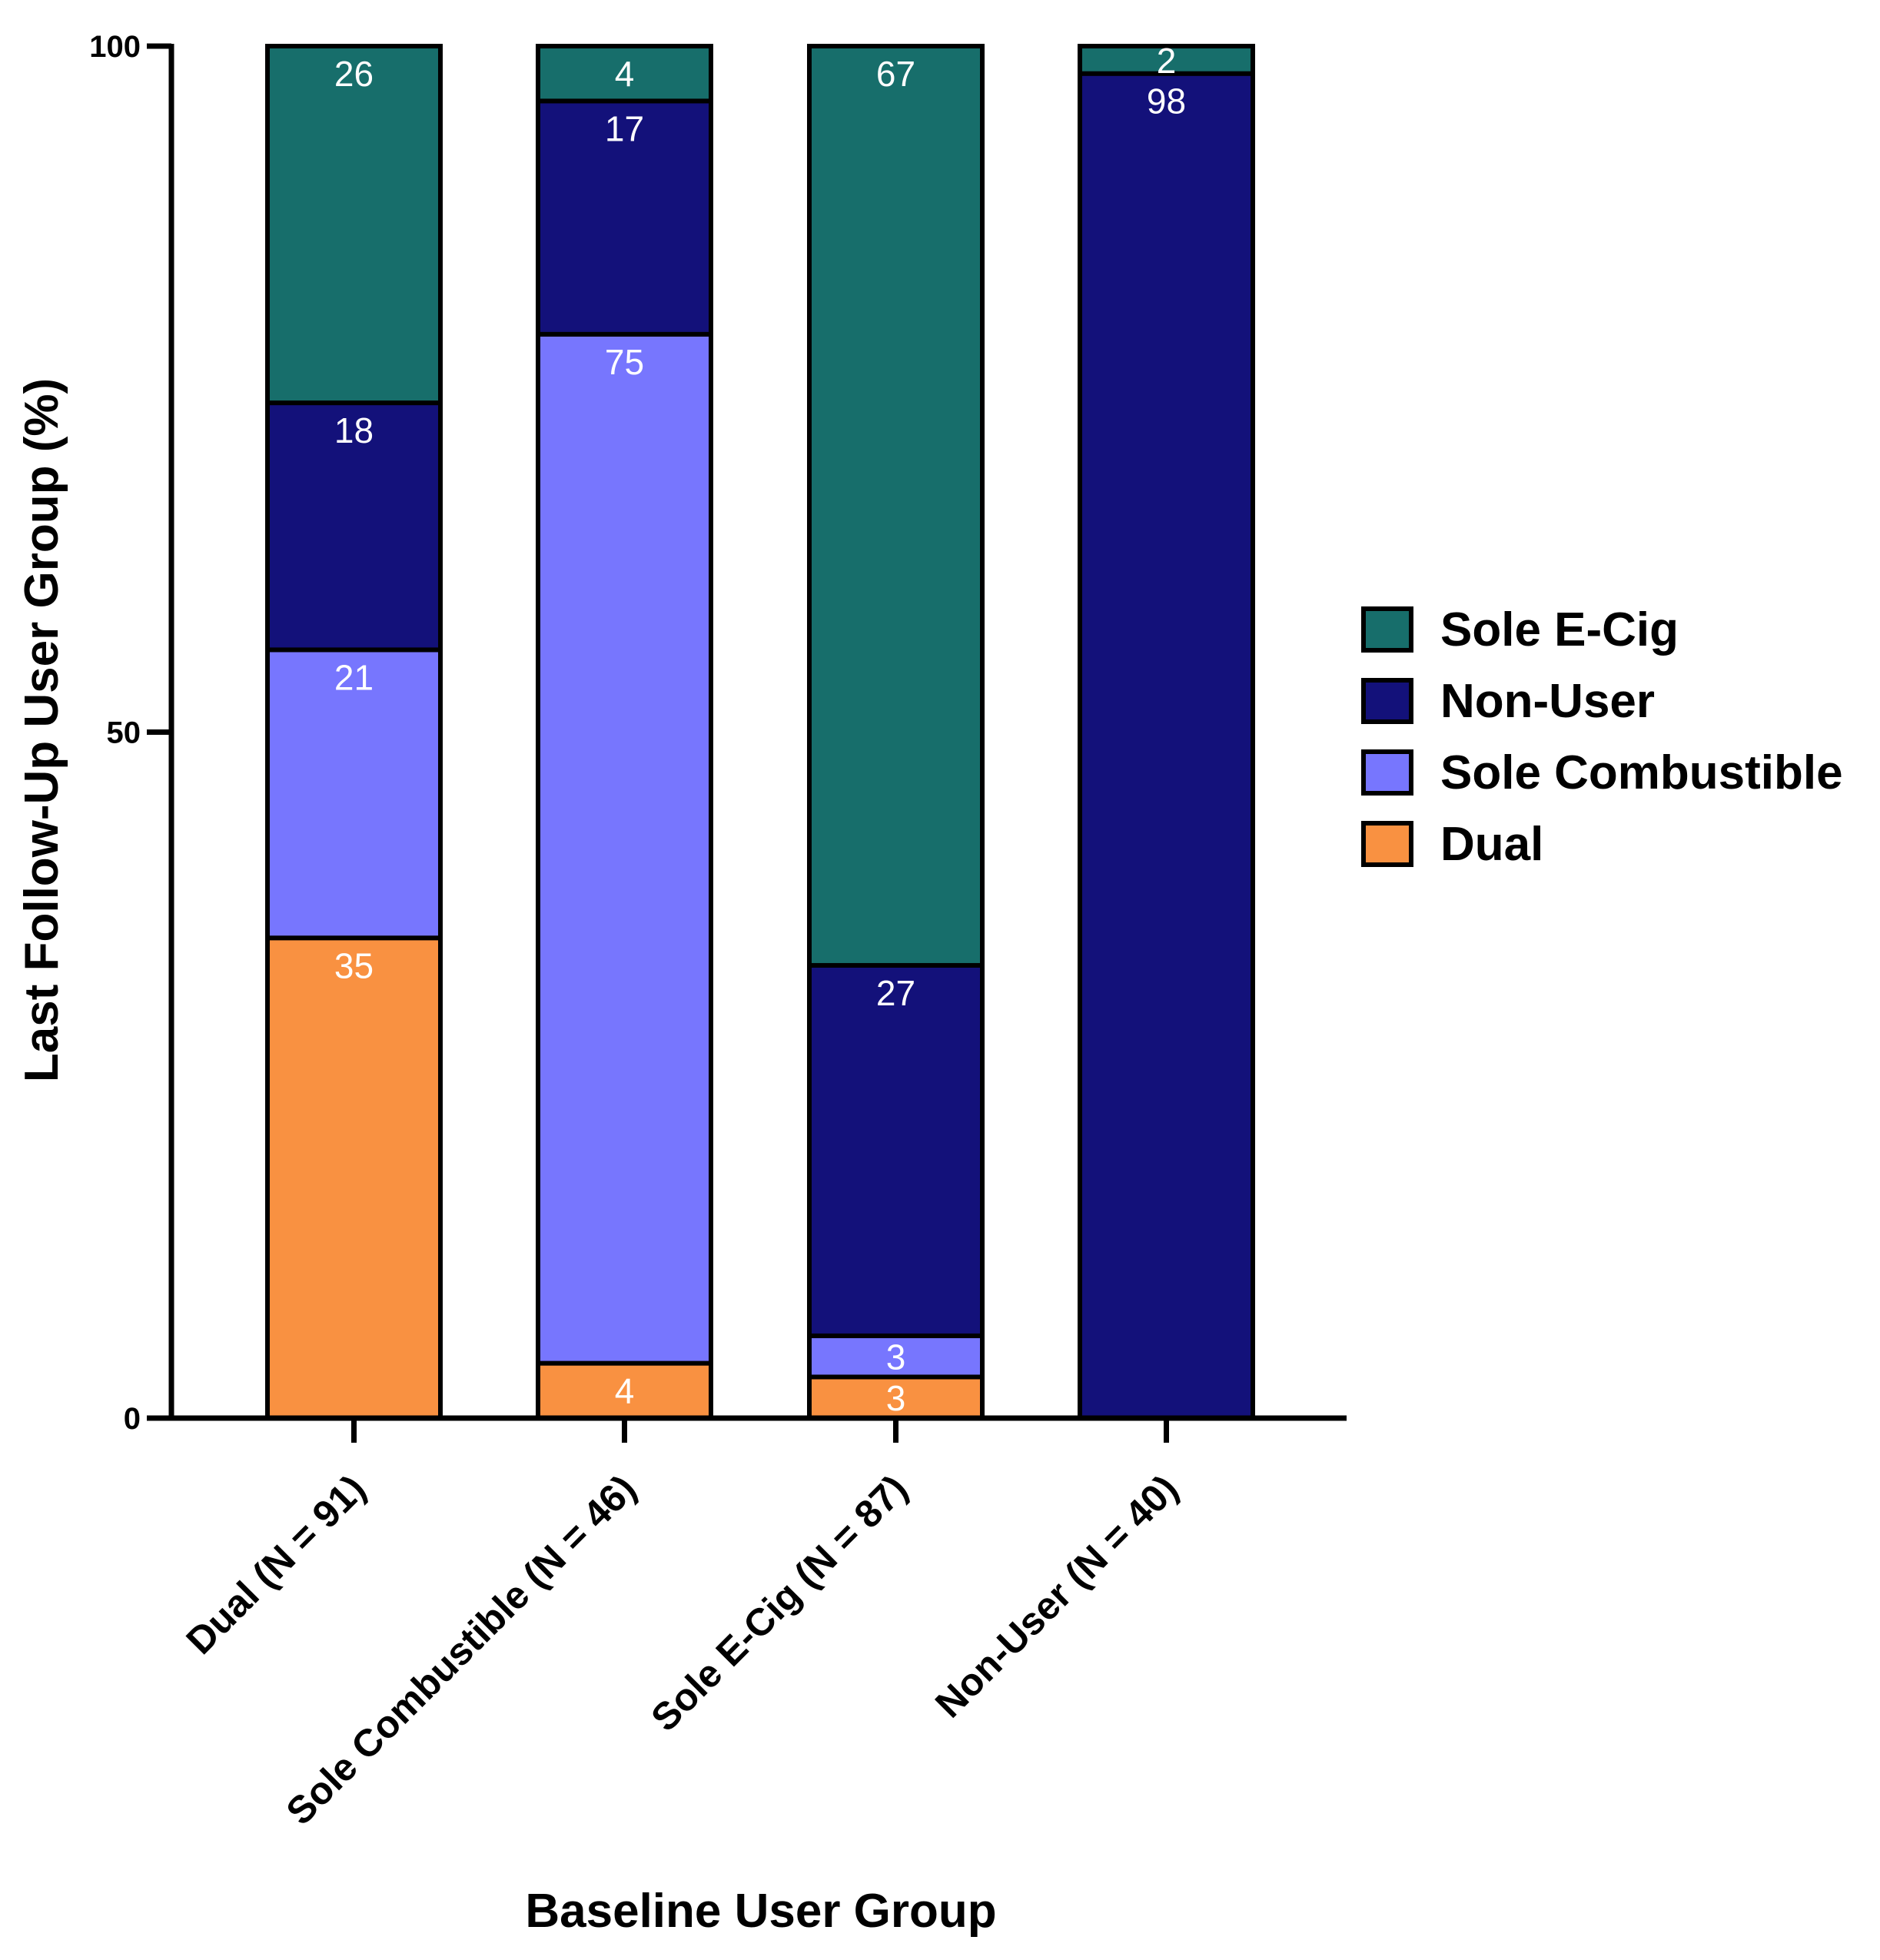 The image size is (1880, 1960). What do you see at coordinates (1387, 701) in the screenshot?
I see `legend-swatch-non-user` at bounding box center [1387, 701].